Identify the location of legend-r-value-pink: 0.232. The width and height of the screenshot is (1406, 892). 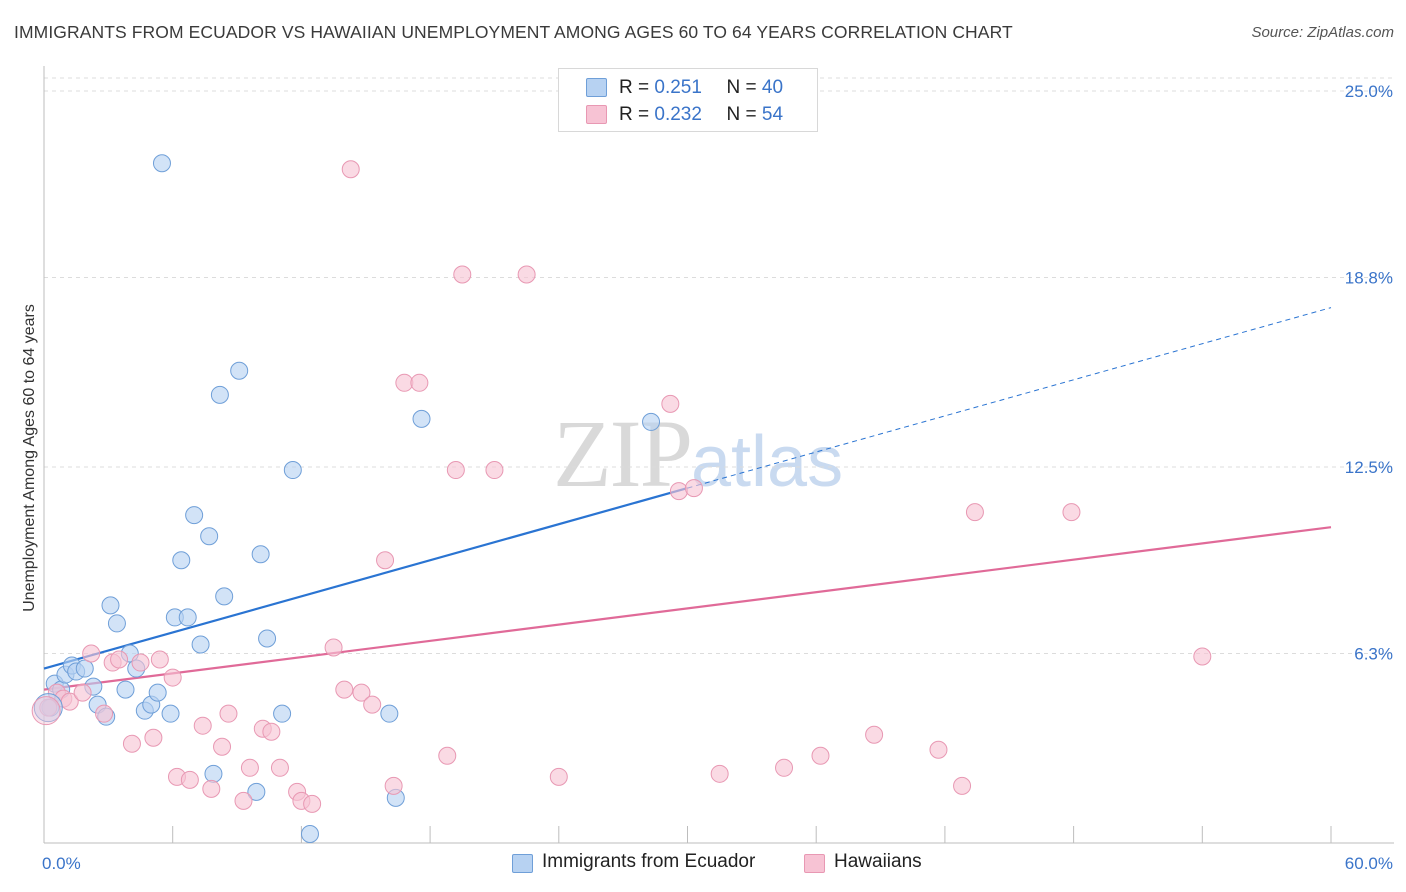
(678, 114).